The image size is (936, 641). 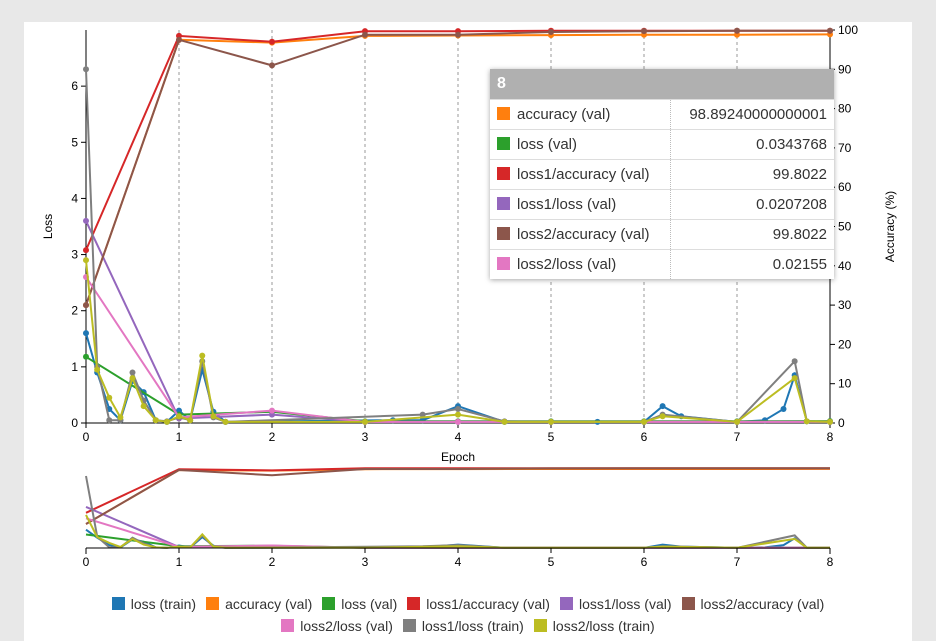 What do you see at coordinates (74, 367) in the screenshot?
I see `y-left-tick-label: 1` at bounding box center [74, 367].